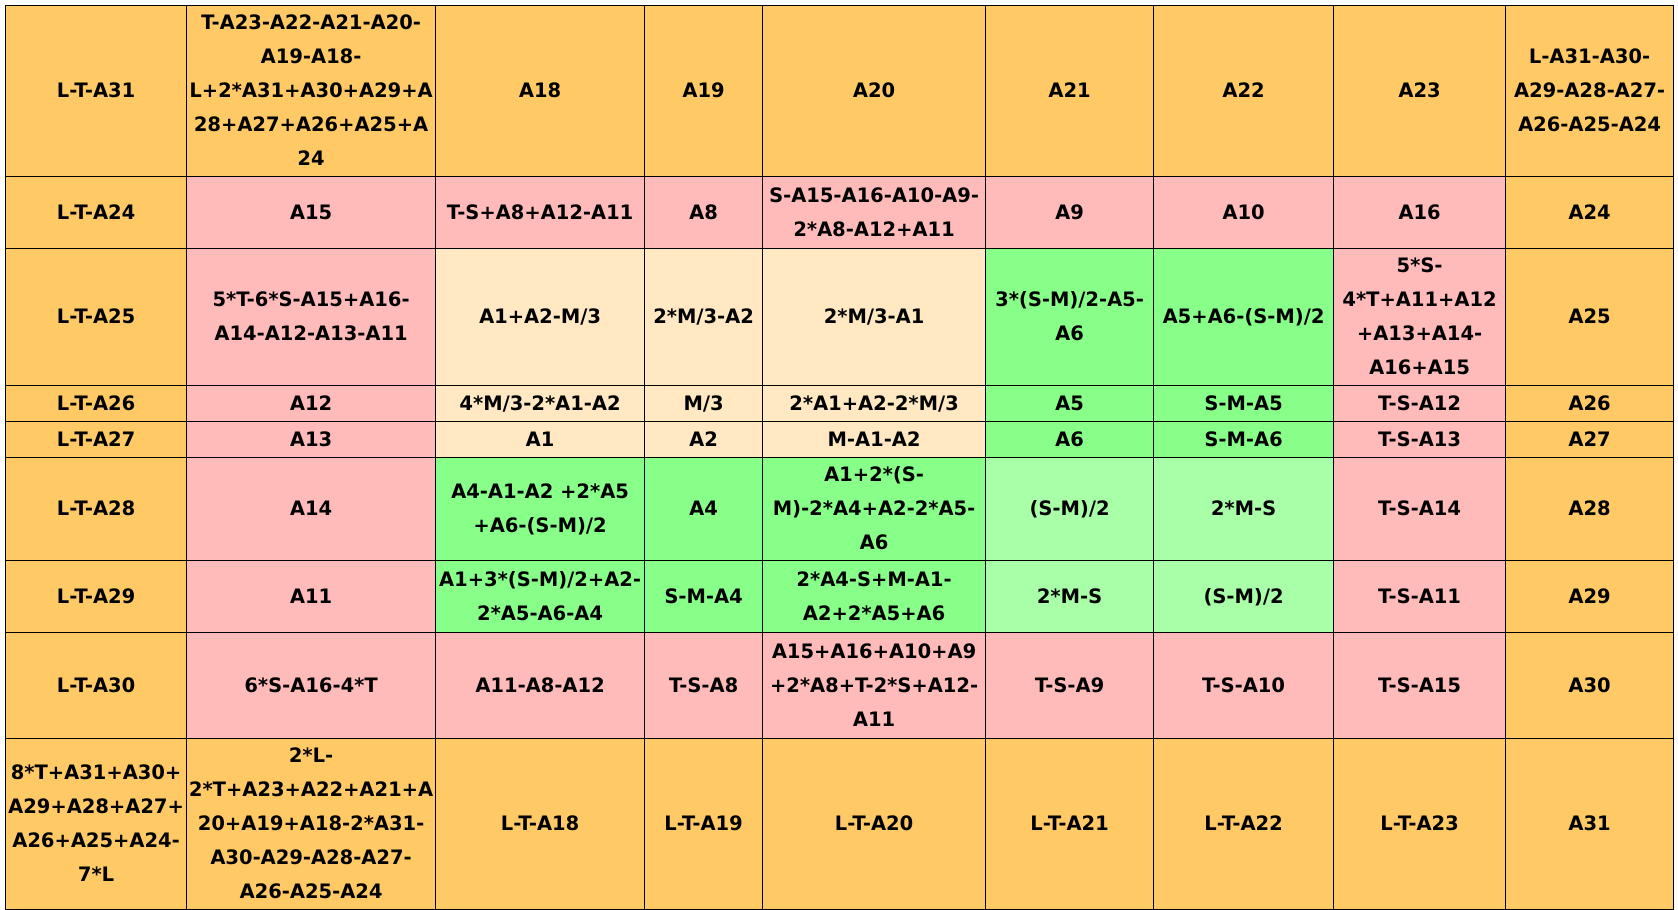  I want to click on grid-cell: 5*T-6*S-A15+A16-A14-A12-A13-A11, so click(311, 317).